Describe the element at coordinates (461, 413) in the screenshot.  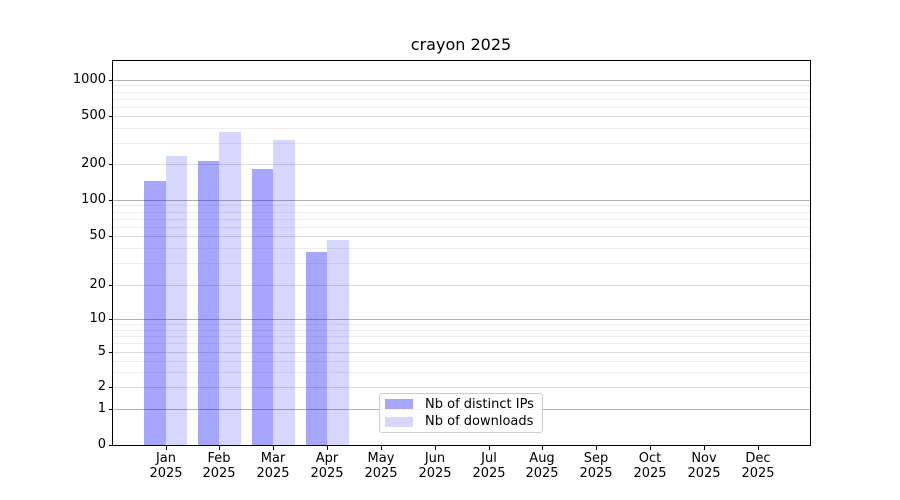
I see `chart-legend: Nb of distinct IPs Nb of downloads` at that location.